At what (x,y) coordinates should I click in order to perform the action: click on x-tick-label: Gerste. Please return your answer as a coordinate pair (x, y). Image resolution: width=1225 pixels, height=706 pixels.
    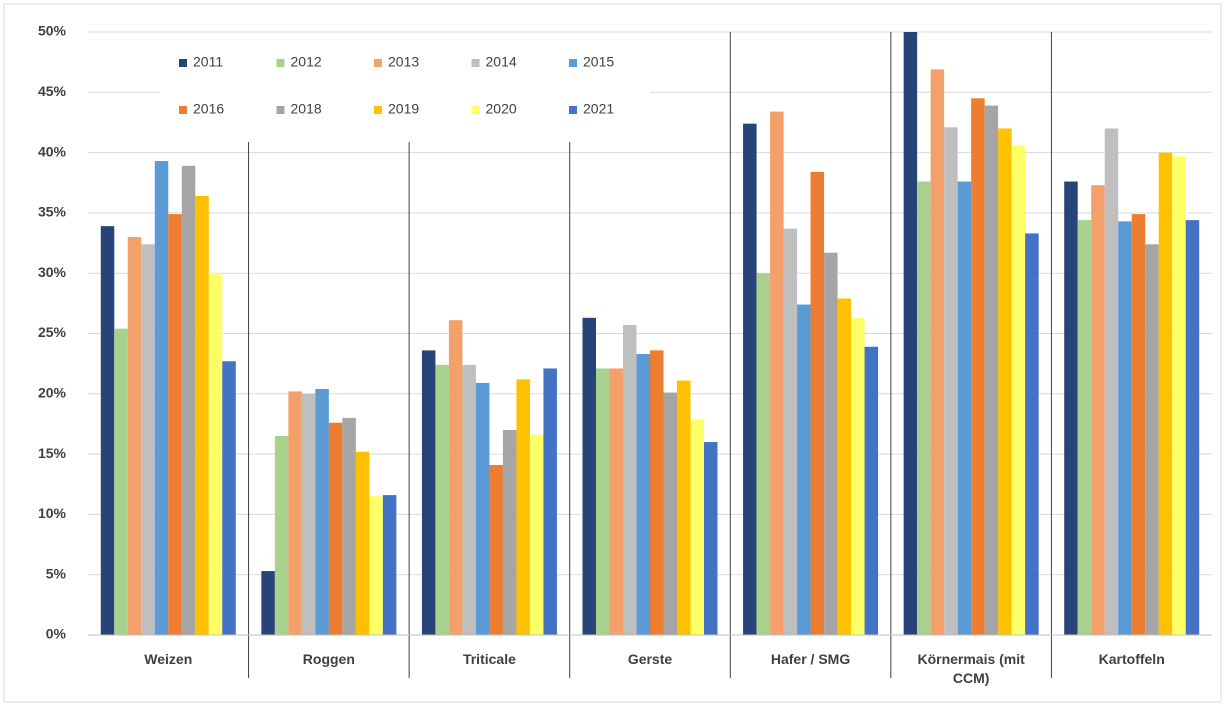
    Looking at the image, I should click on (650, 659).